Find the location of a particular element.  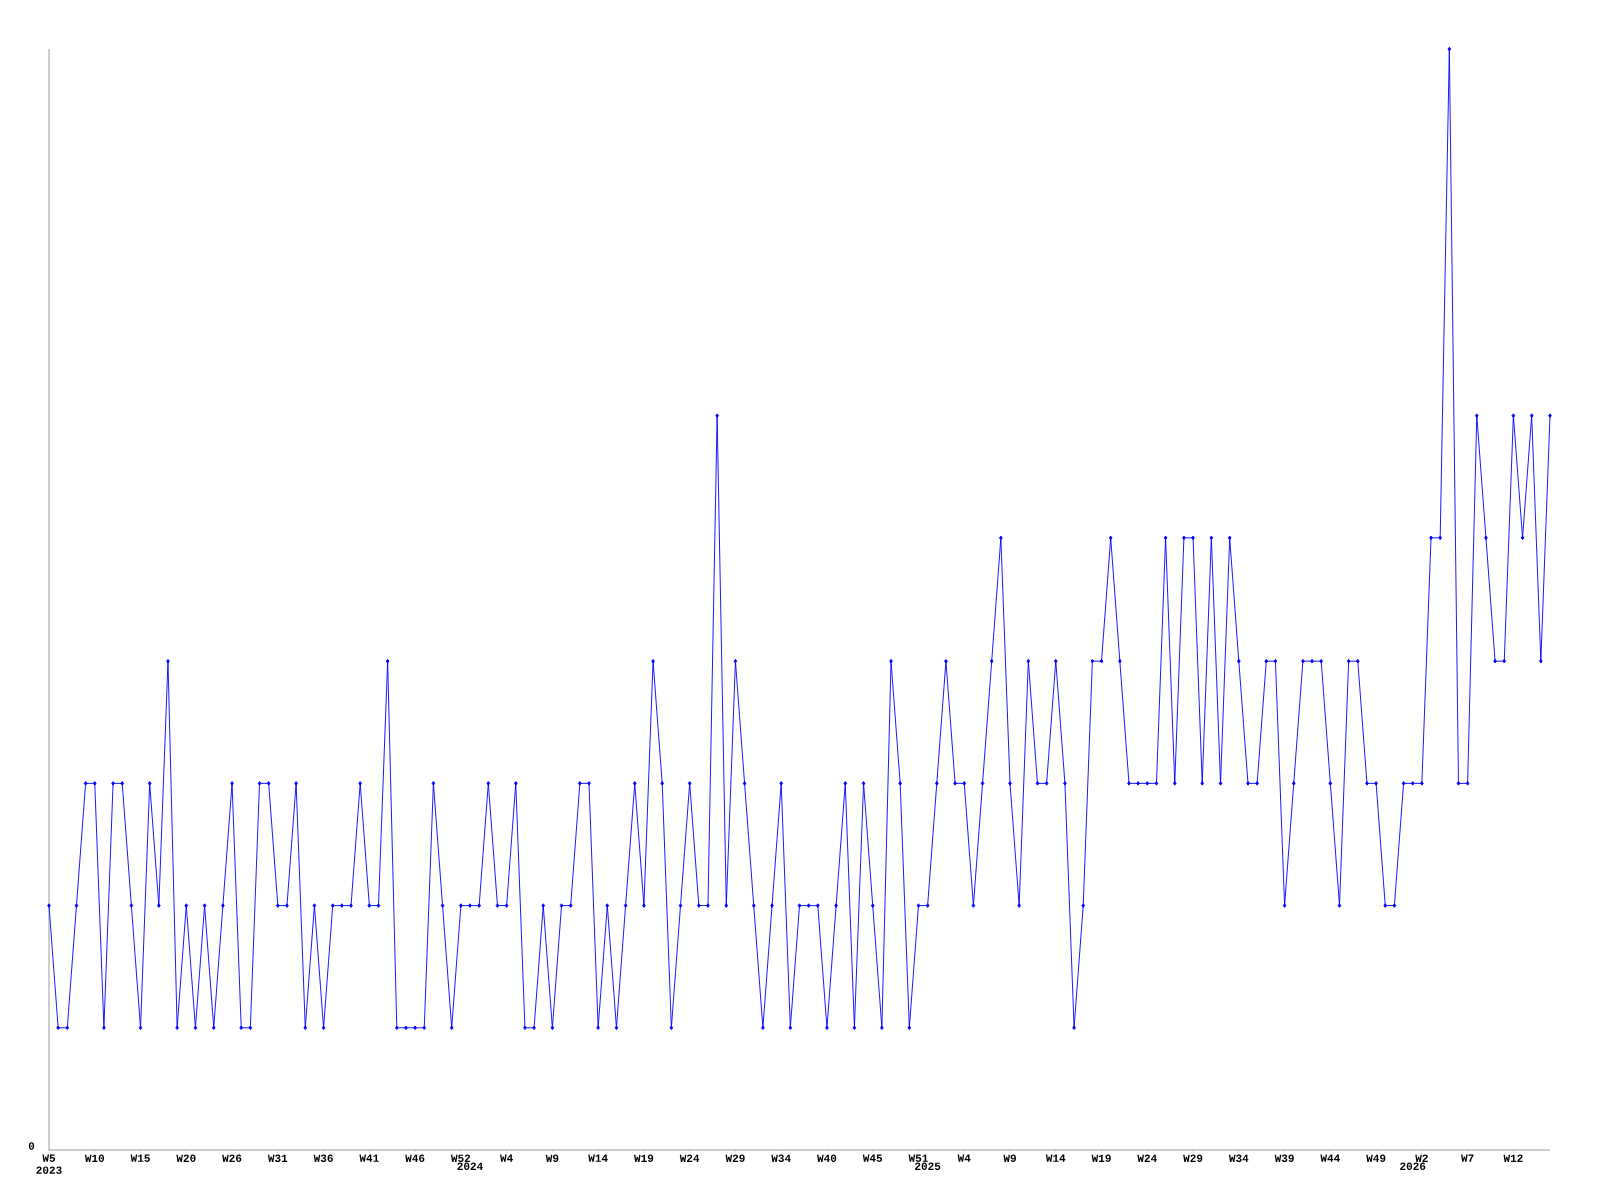

x-tick-label: W36 is located at coordinates (323, 1158).